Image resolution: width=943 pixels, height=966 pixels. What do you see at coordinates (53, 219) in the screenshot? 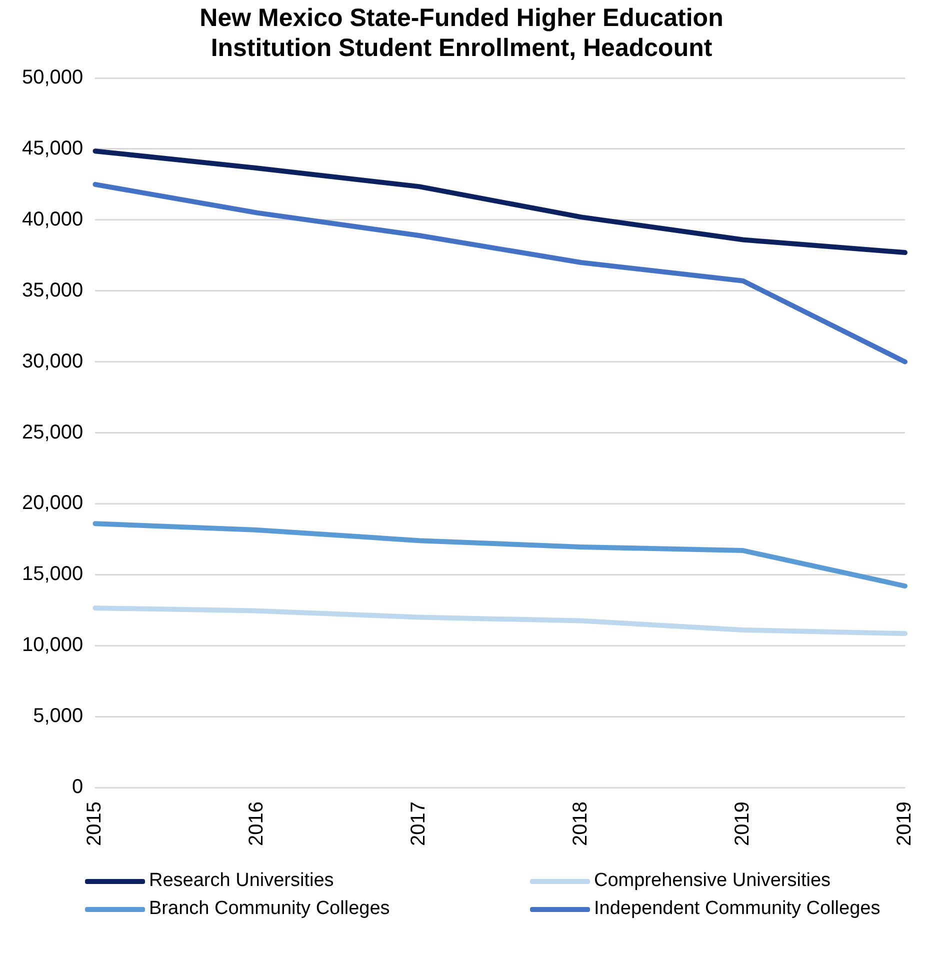
I see `y-tick-label: 40,000` at bounding box center [53, 219].